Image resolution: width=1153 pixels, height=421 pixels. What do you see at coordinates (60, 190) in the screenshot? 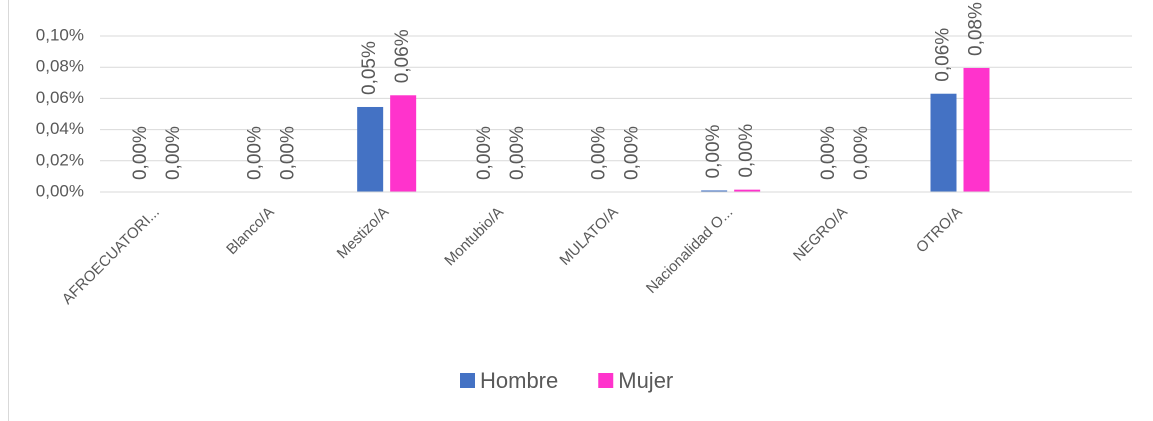
I see `y-tick-label: 0,00%` at bounding box center [60, 190].